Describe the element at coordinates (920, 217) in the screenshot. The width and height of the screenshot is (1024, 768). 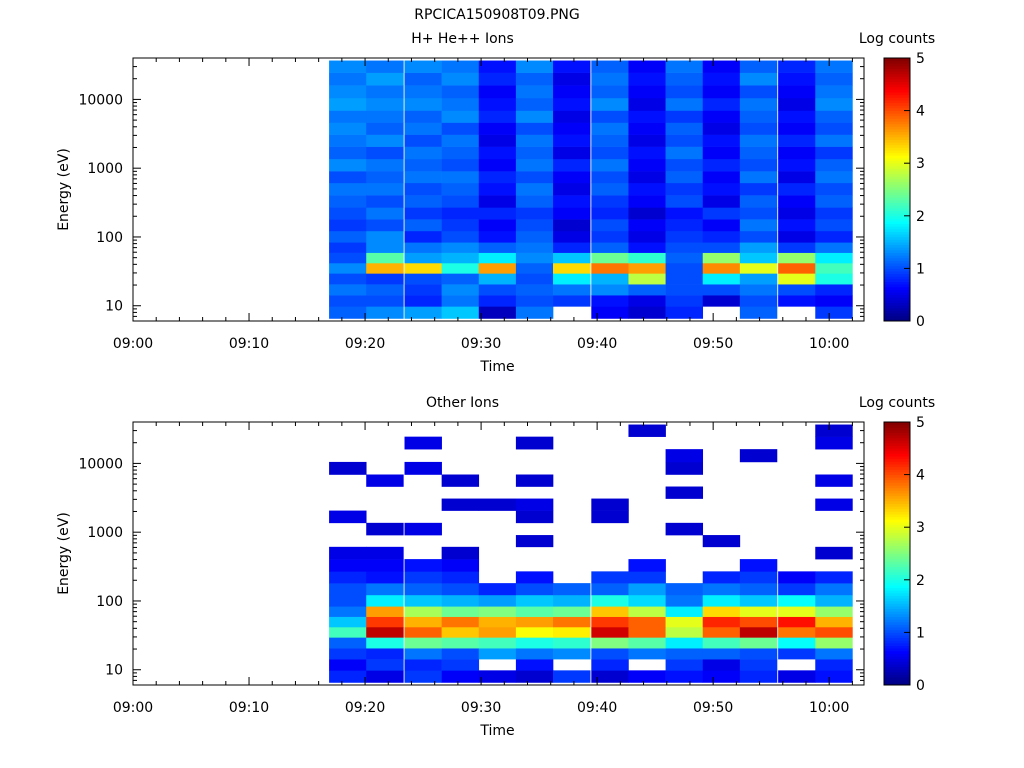
I see `colorbar-tick-label: 2` at that location.